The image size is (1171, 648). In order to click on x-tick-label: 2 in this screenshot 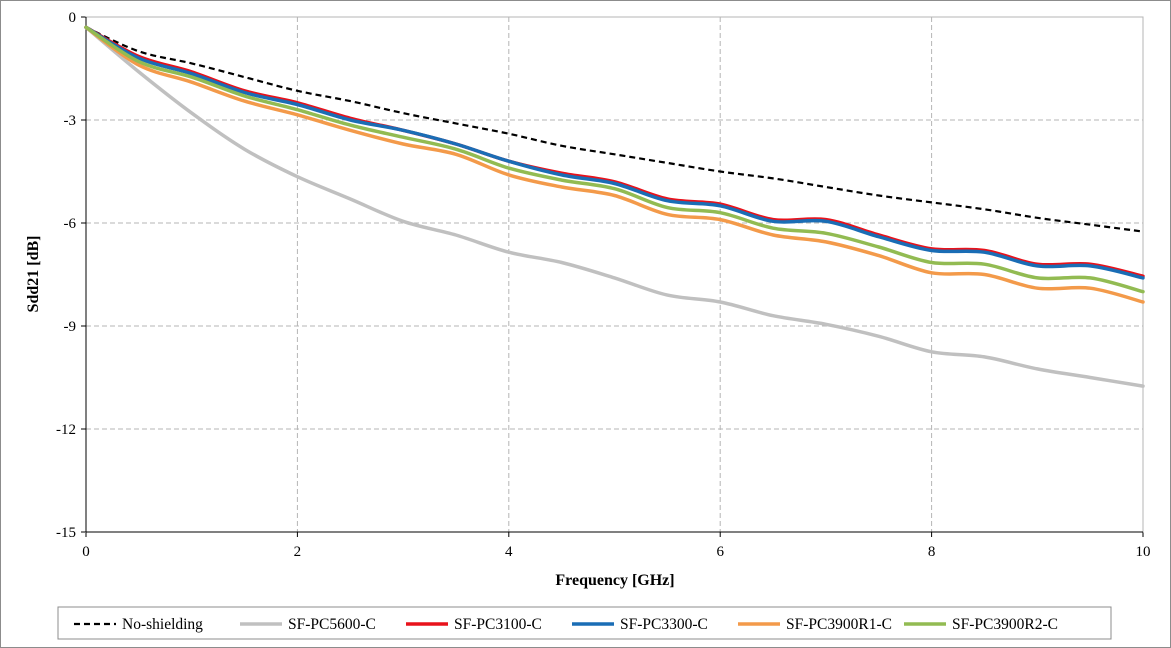, I will do `click(298, 552)`.